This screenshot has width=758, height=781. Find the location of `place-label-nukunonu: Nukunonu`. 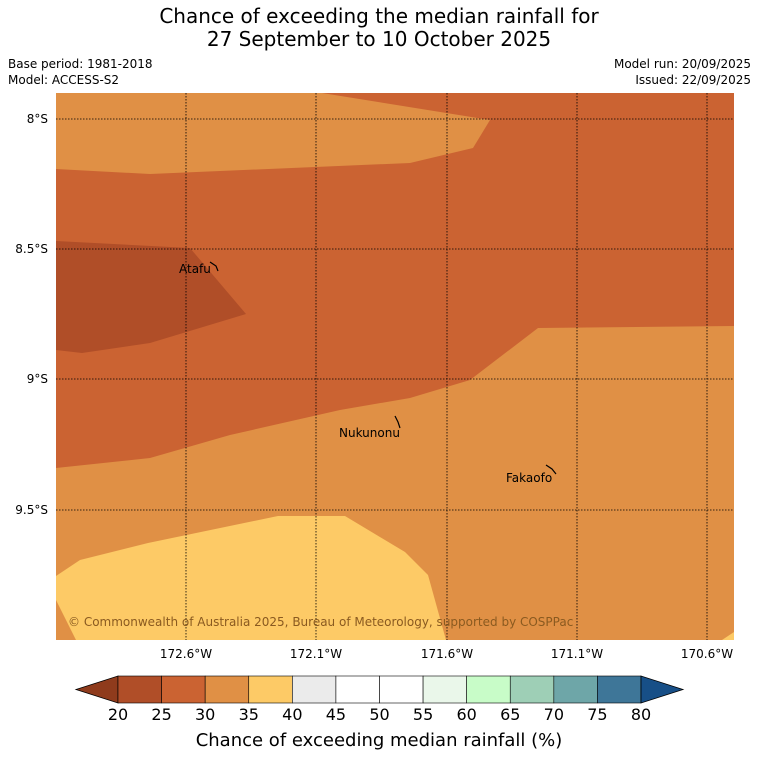

place-label-nukunonu: Nukunonu is located at coordinates (369, 433).